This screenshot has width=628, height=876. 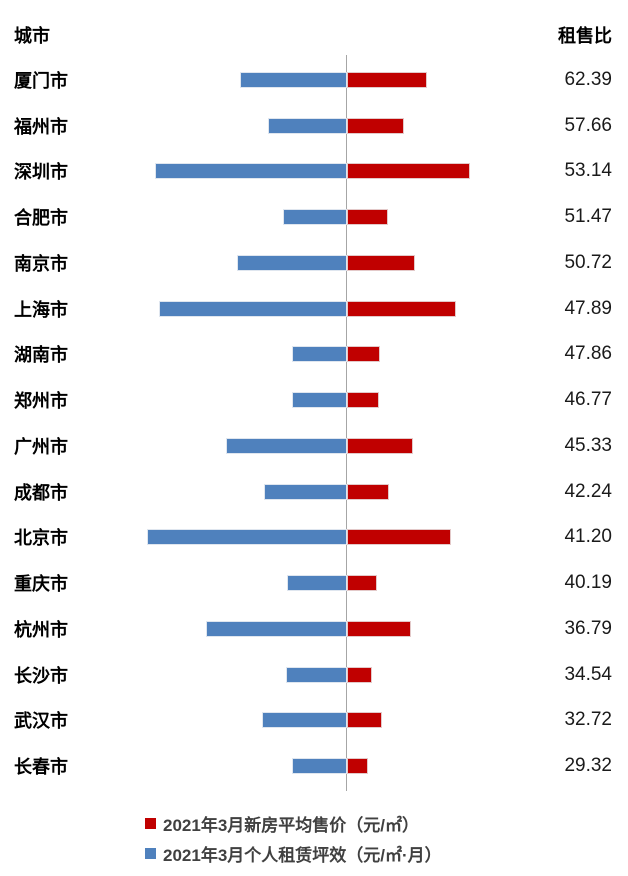 I want to click on chart-row: 杭州市 36.79, so click(x=314, y=629).